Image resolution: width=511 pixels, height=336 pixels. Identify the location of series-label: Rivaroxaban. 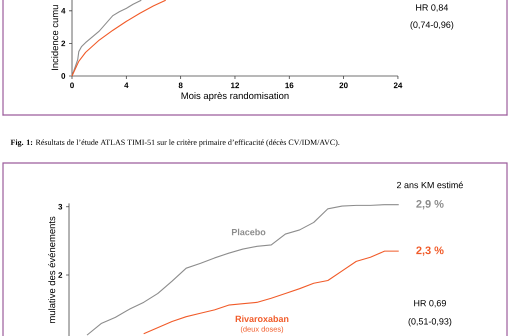
(262, 318).